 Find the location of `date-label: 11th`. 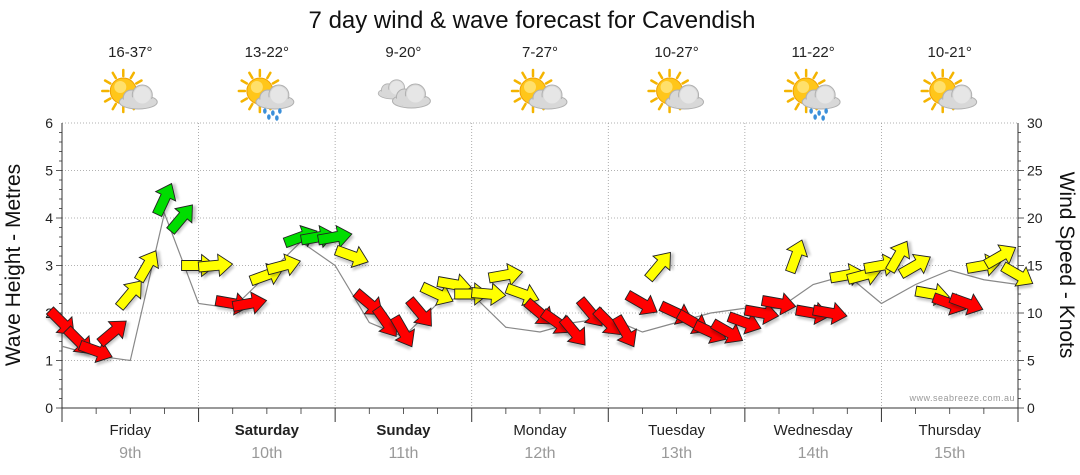

date-label: 11th is located at coordinates (403, 453).